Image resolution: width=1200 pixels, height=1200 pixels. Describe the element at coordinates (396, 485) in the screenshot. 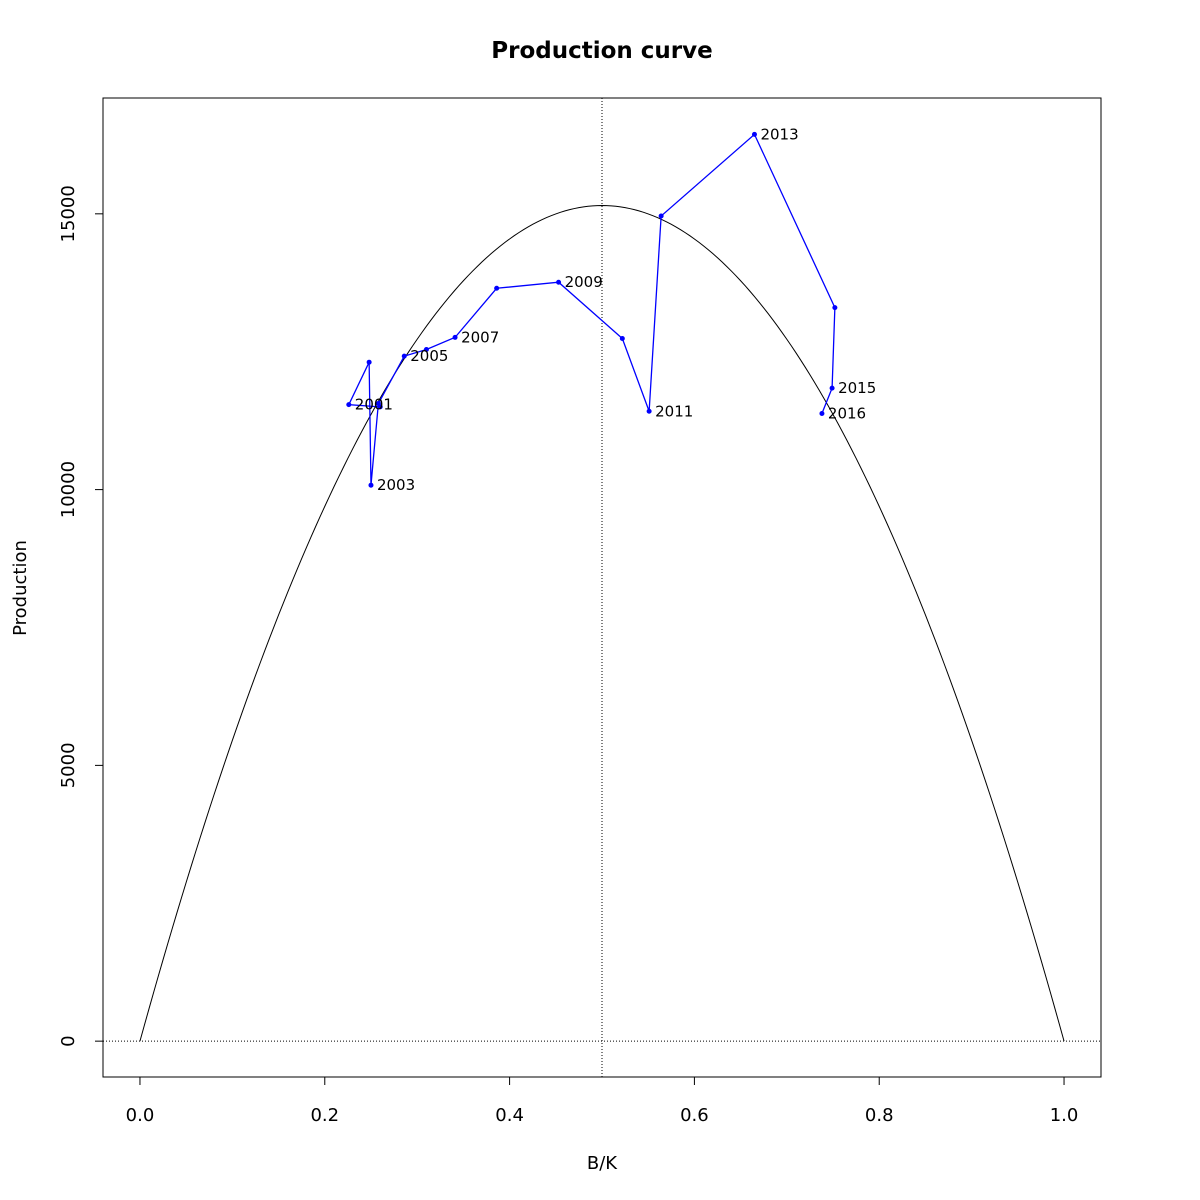

I see `point-label-2003: 2003` at that location.